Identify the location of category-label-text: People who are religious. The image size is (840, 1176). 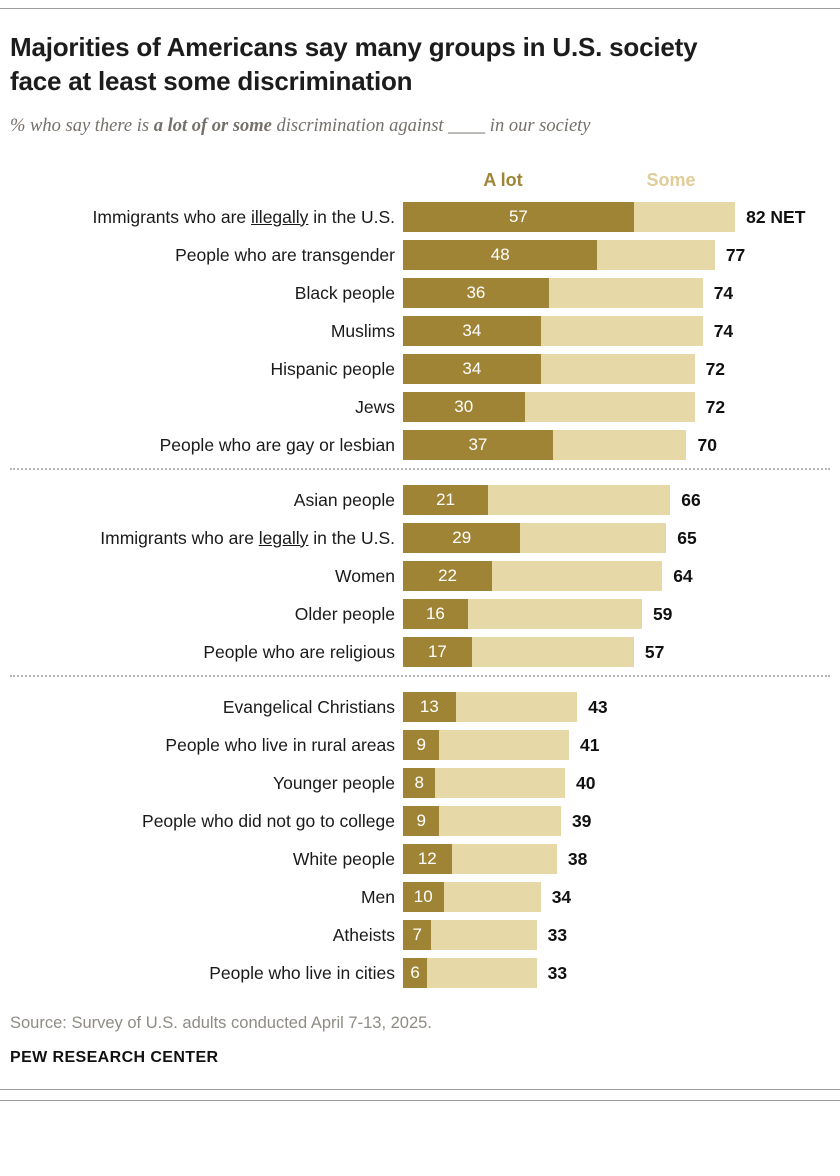
(299, 651).